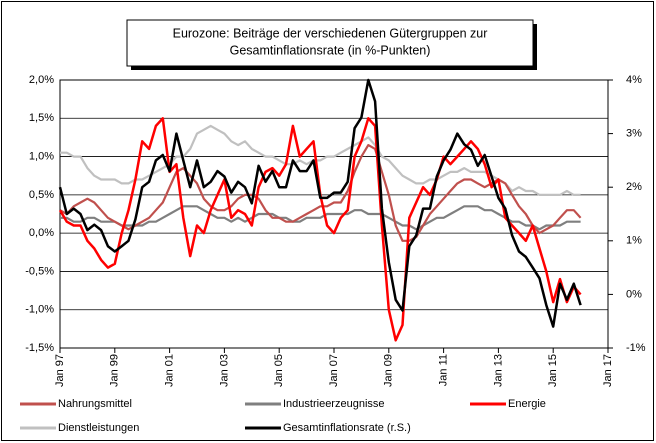  Describe the element at coordinates (634, 187) in the screenshot. I see `y2-tick-label: 2%` at that location.